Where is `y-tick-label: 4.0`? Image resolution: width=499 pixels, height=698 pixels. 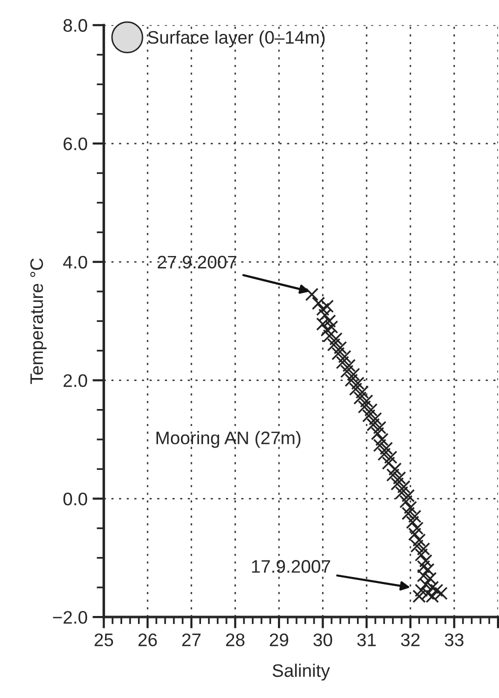
y-tick-label: 4.0 is located at coordinates (75, 262).